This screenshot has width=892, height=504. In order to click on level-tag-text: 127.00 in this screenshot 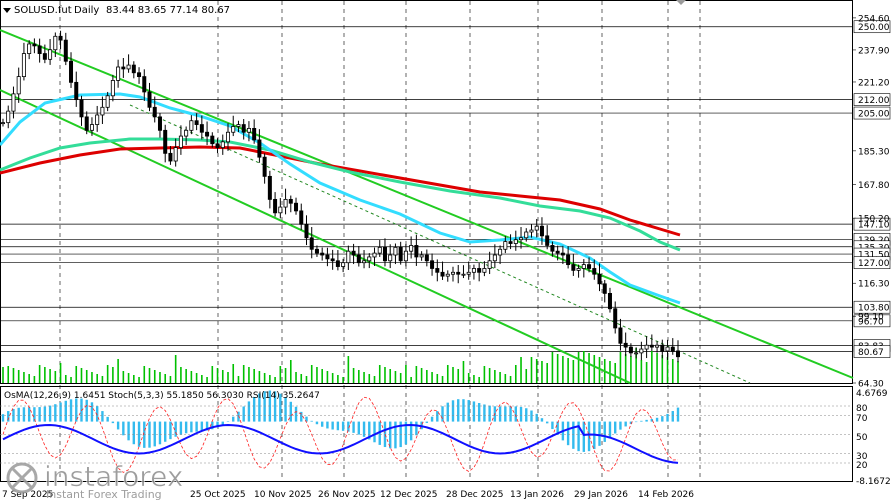, I will do `click(874, 264)`.